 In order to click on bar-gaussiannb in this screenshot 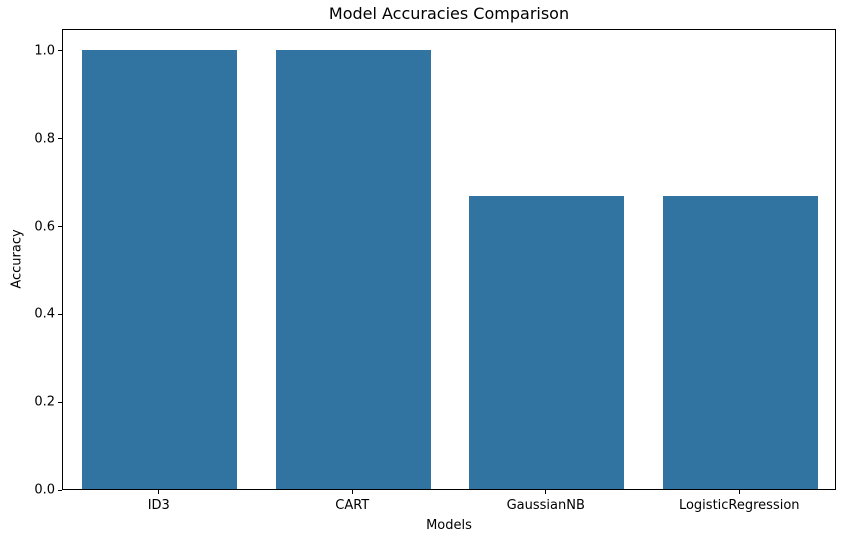, I will do `click(547, 342)`.